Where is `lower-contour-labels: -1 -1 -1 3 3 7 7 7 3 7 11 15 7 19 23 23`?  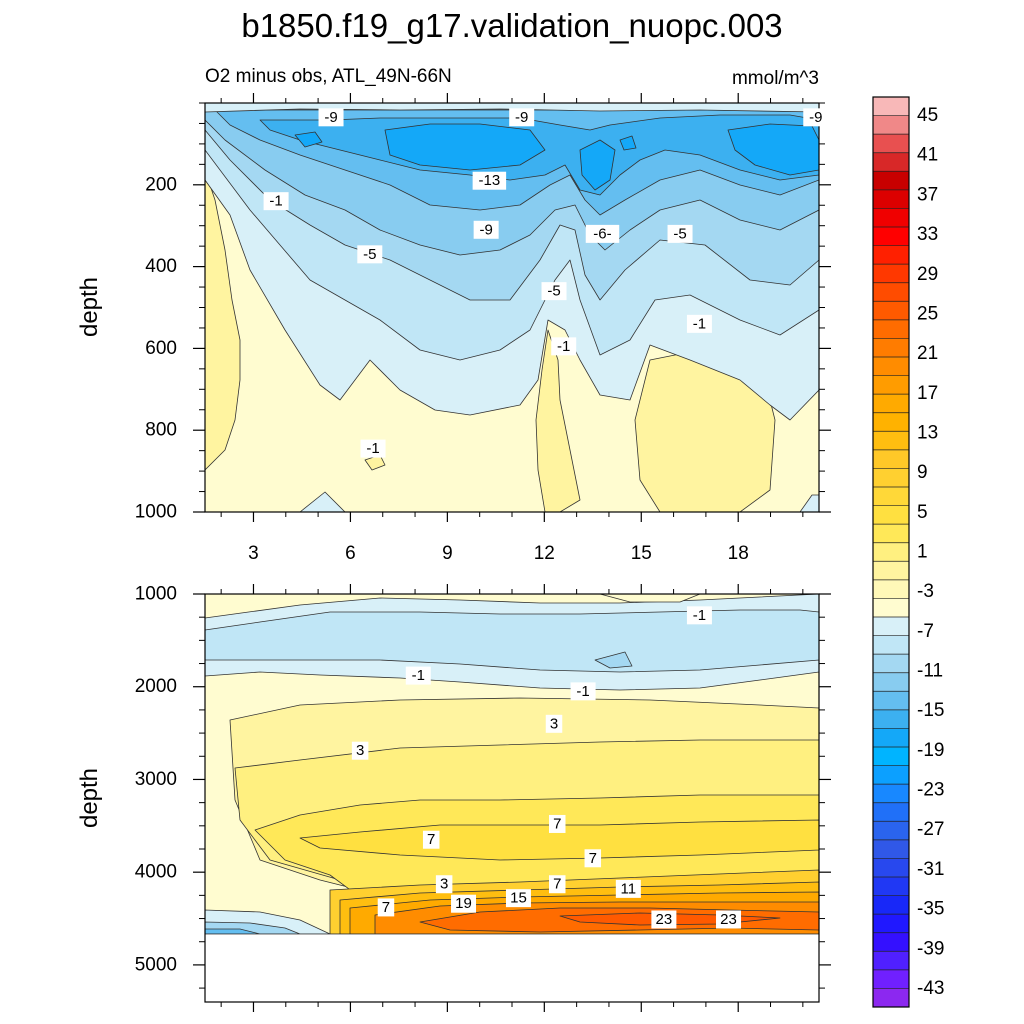
lower-contour-labels: -1 -1 -1 3 3 7 7 7 3 7 11 15 7 19 23 23 is located at coordinates (546, 767).